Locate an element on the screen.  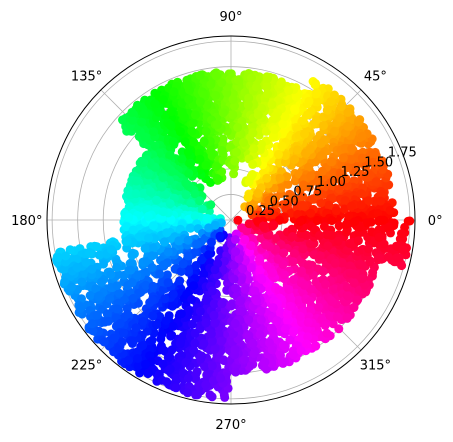
r-tick-label: 0.25 is located at coordinates (260, 211).